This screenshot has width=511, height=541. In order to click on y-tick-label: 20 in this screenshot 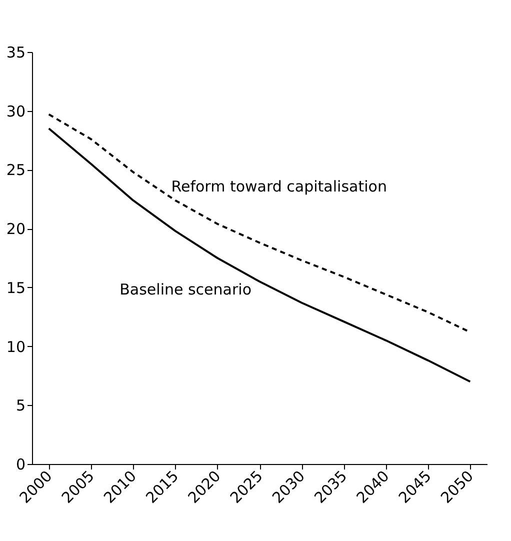, I will do `click(16, 229)`.